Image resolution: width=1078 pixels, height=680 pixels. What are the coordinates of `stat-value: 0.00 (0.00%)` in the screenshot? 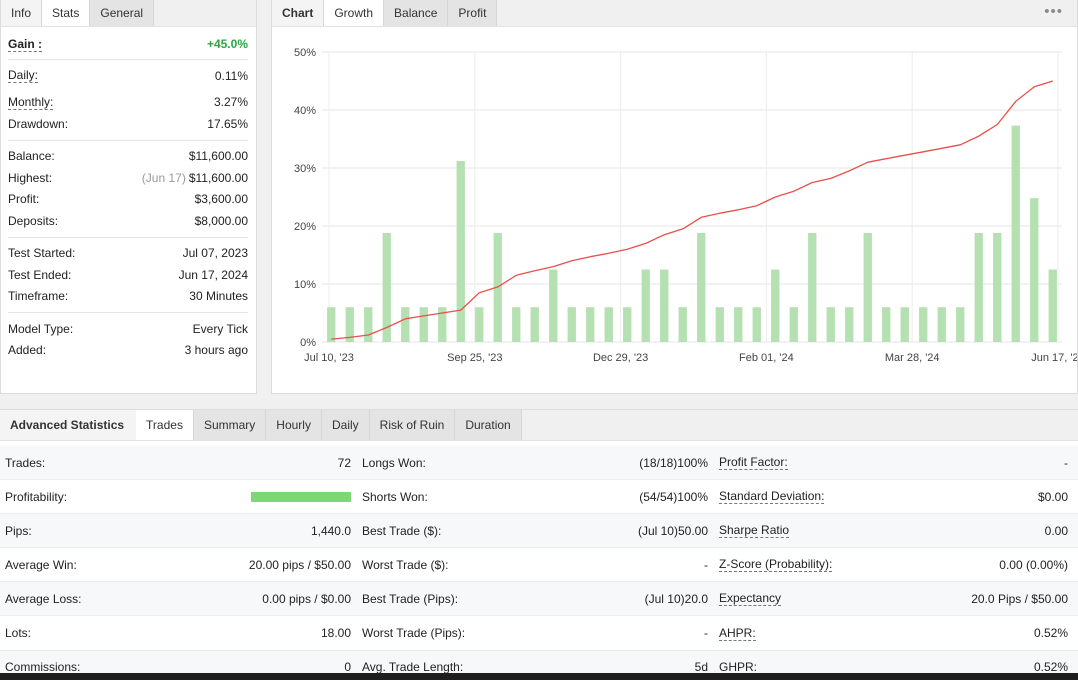 It's located at (1033, 564).